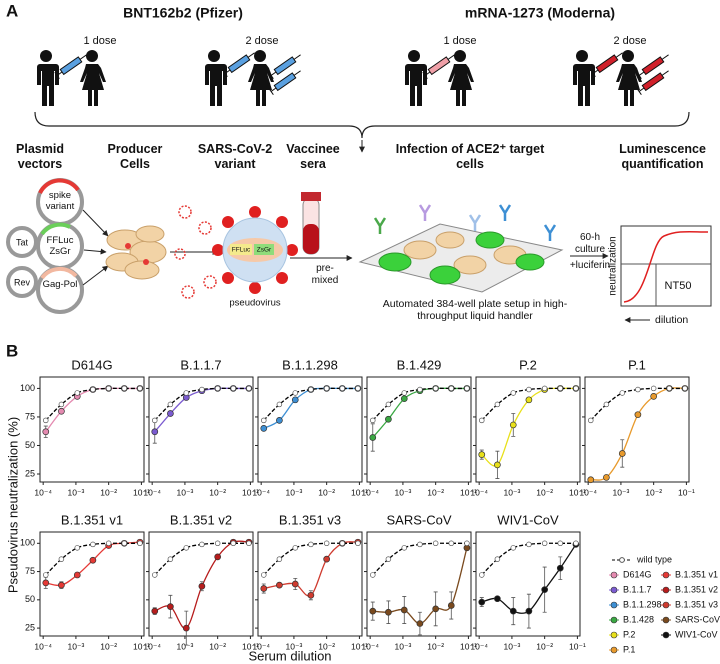 Image resolution: width=720 pixels, height=664 pixels. I want to click on step-title: Producer Cells, so click(135, 156).